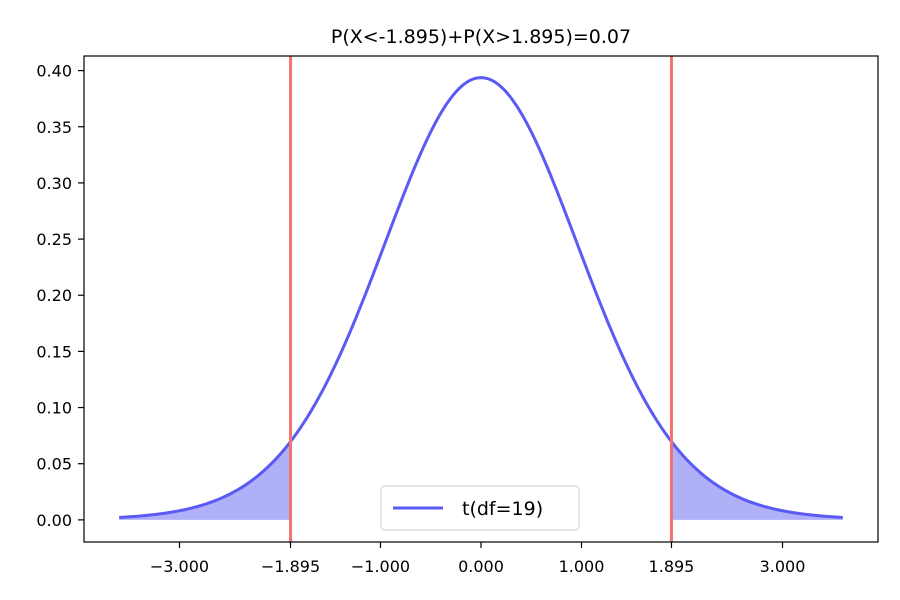  I want to click on x-tick-label: 1.895, so click(672, 566).